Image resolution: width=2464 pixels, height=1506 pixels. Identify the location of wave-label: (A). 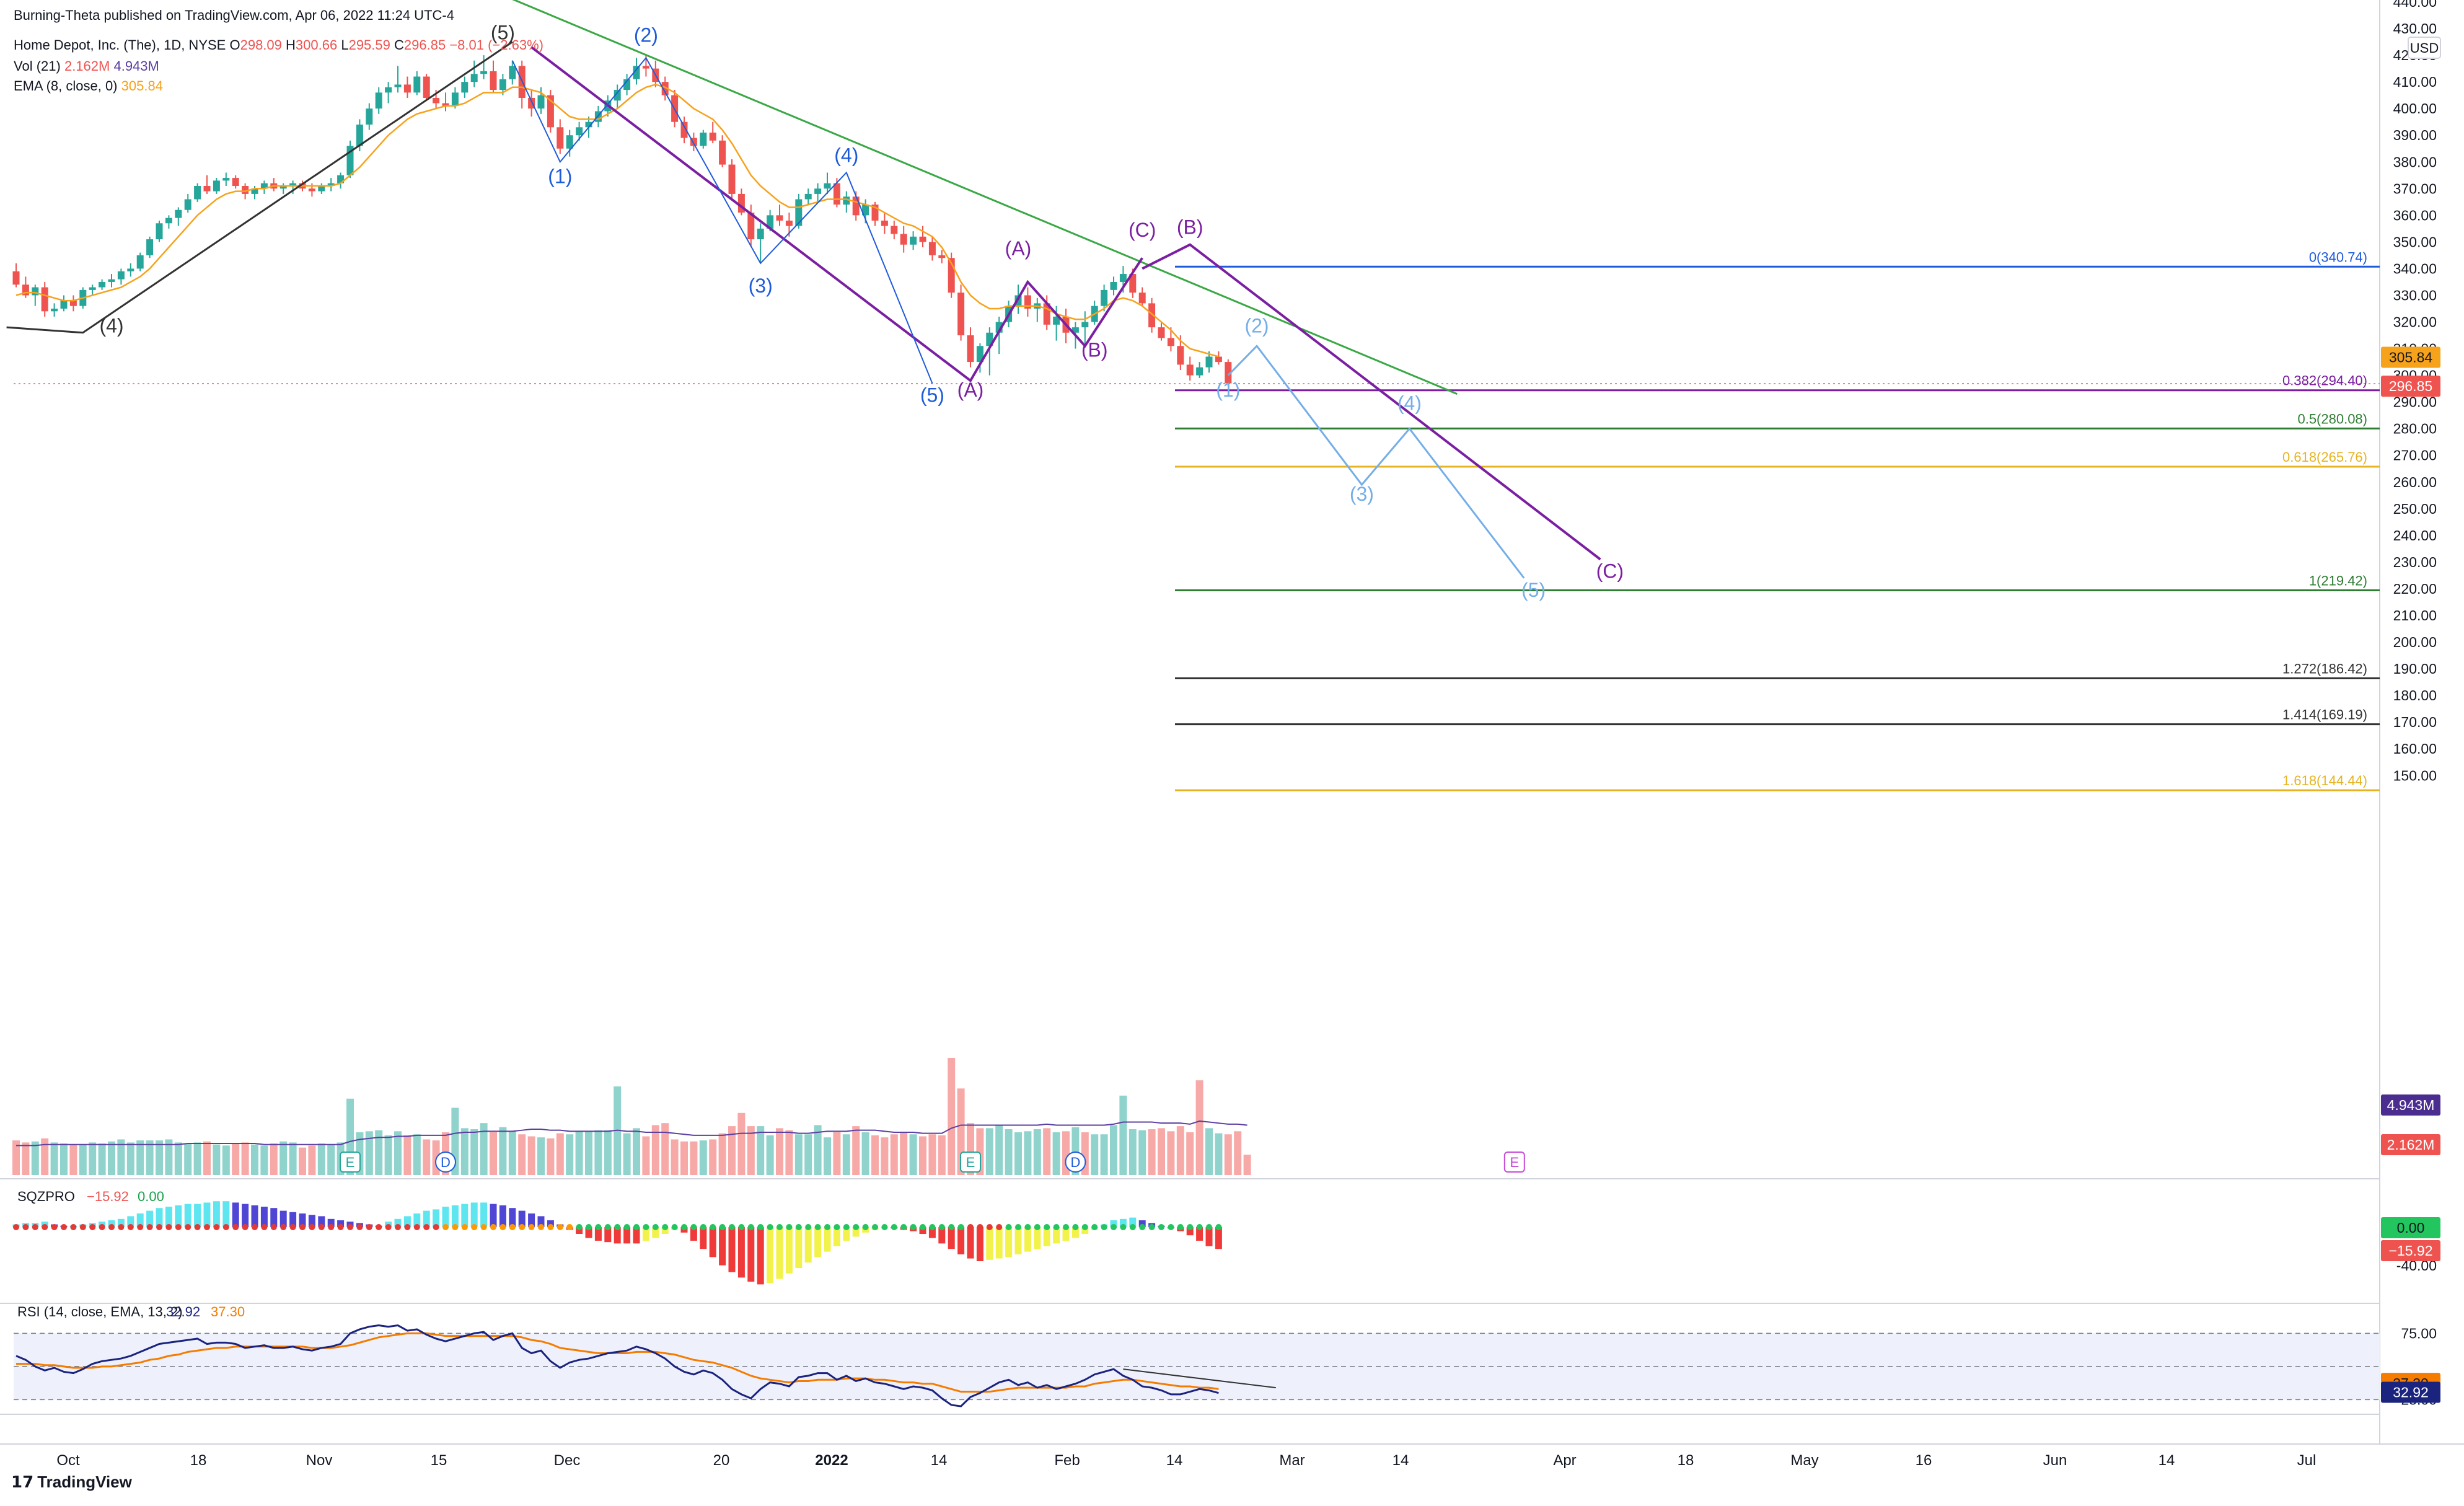
(1018, 248).